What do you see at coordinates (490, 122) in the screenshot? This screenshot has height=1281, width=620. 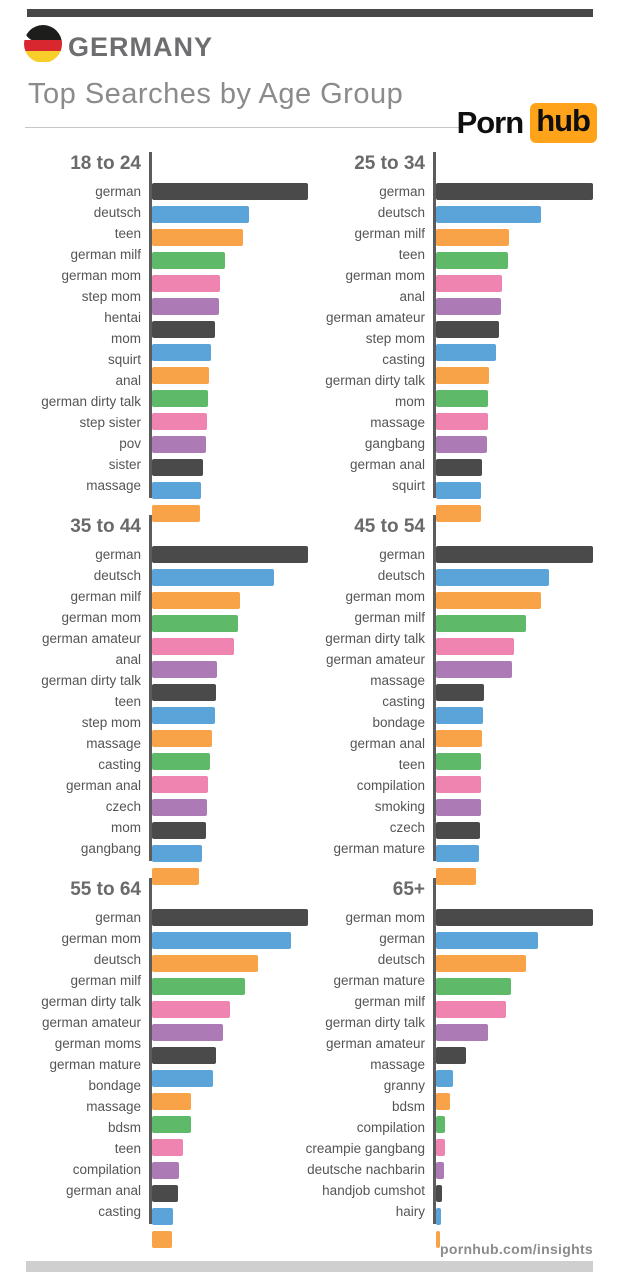 I see `logo-text-porn: Porn` at bounding box center [490, 122].